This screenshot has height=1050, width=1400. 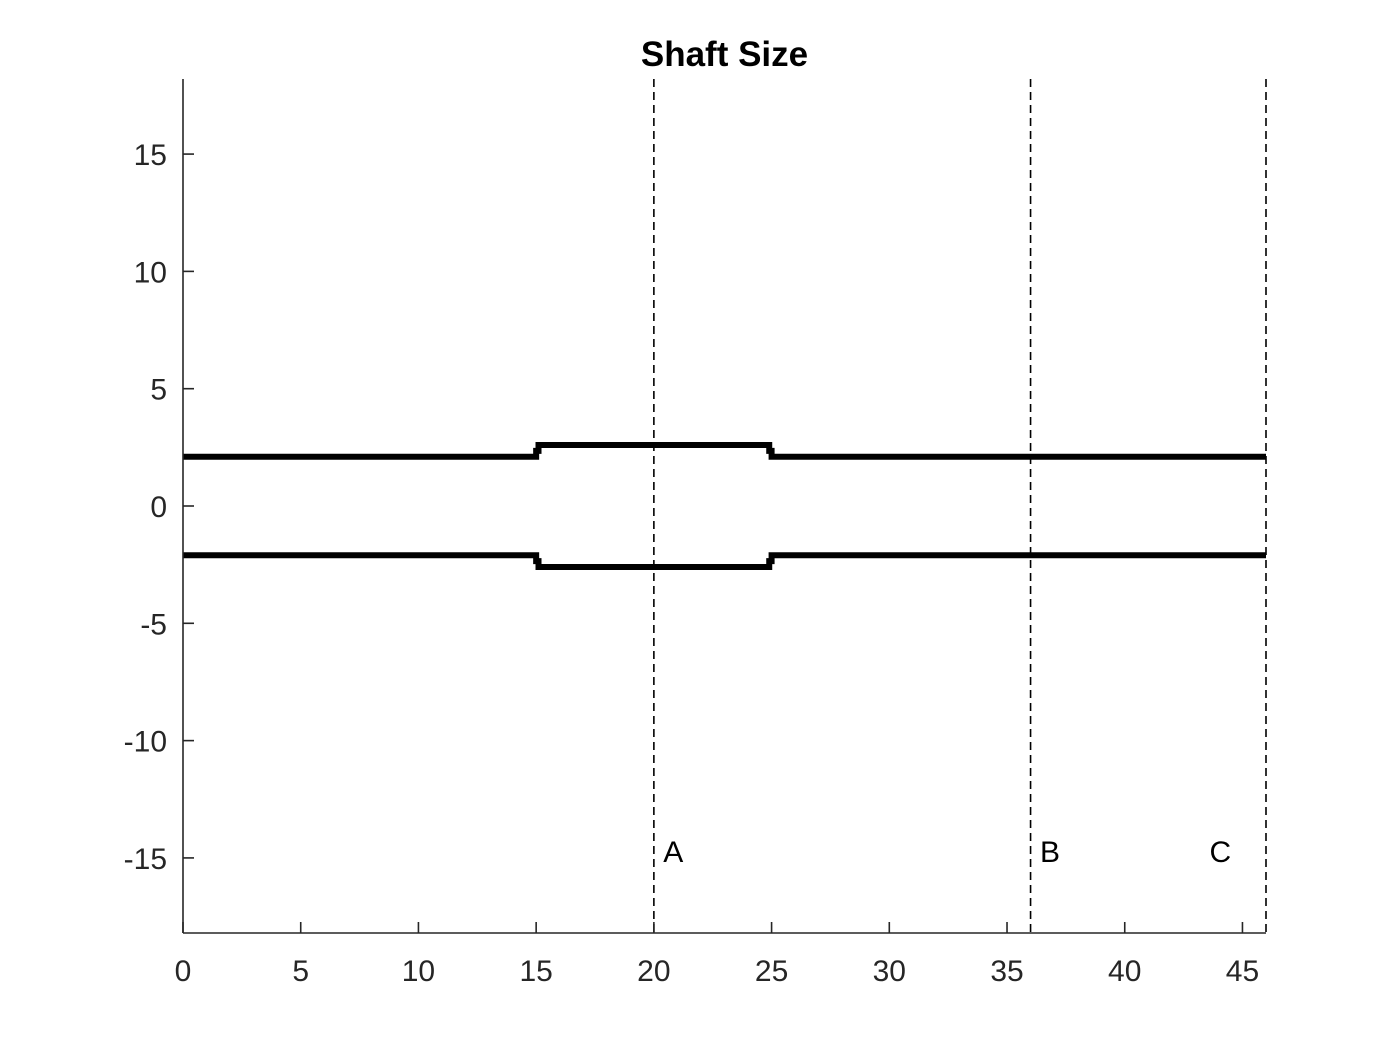 I want to click on x-tick-label: 25, so click(x=771, y=971).